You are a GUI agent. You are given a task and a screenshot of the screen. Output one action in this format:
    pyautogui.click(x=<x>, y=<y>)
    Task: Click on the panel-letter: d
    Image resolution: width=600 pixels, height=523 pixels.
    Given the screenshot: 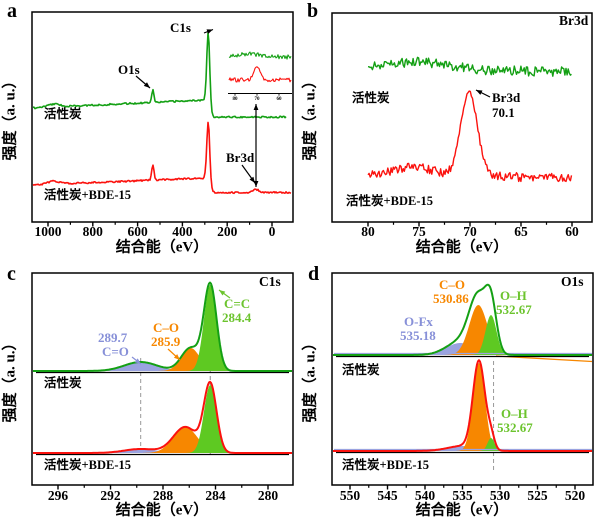 What is the action you would take?
    pyautogui.click(x=314, y=274)
    